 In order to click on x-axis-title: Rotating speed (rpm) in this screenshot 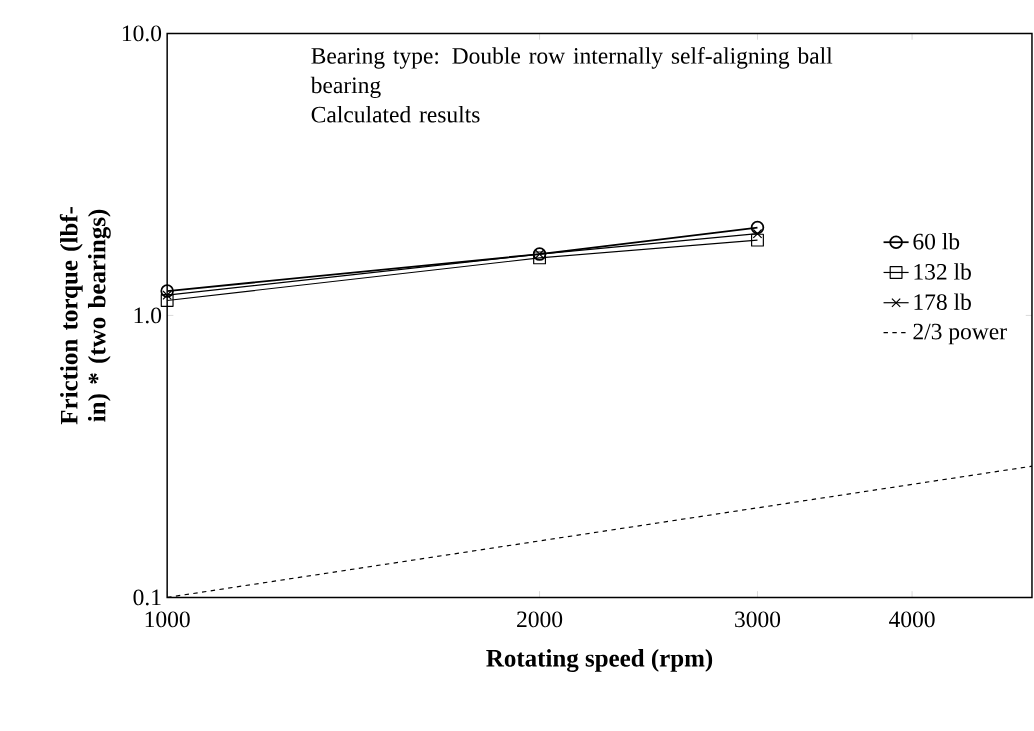, I will do `click(599, 660)`.